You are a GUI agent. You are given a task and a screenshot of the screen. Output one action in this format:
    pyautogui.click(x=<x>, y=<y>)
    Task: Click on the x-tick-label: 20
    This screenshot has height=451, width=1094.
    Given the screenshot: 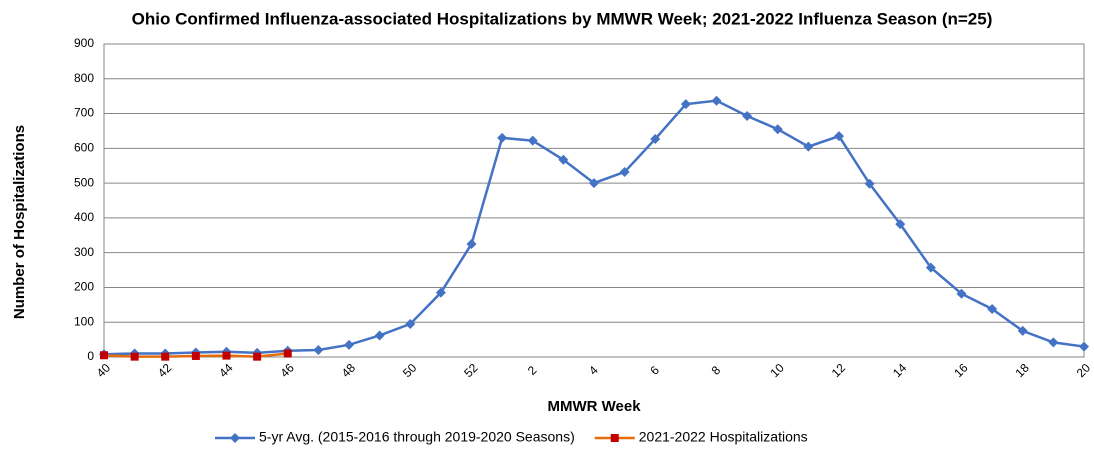 What is the action you would take?
    pyautogui.click(x=1084, y=371)
    